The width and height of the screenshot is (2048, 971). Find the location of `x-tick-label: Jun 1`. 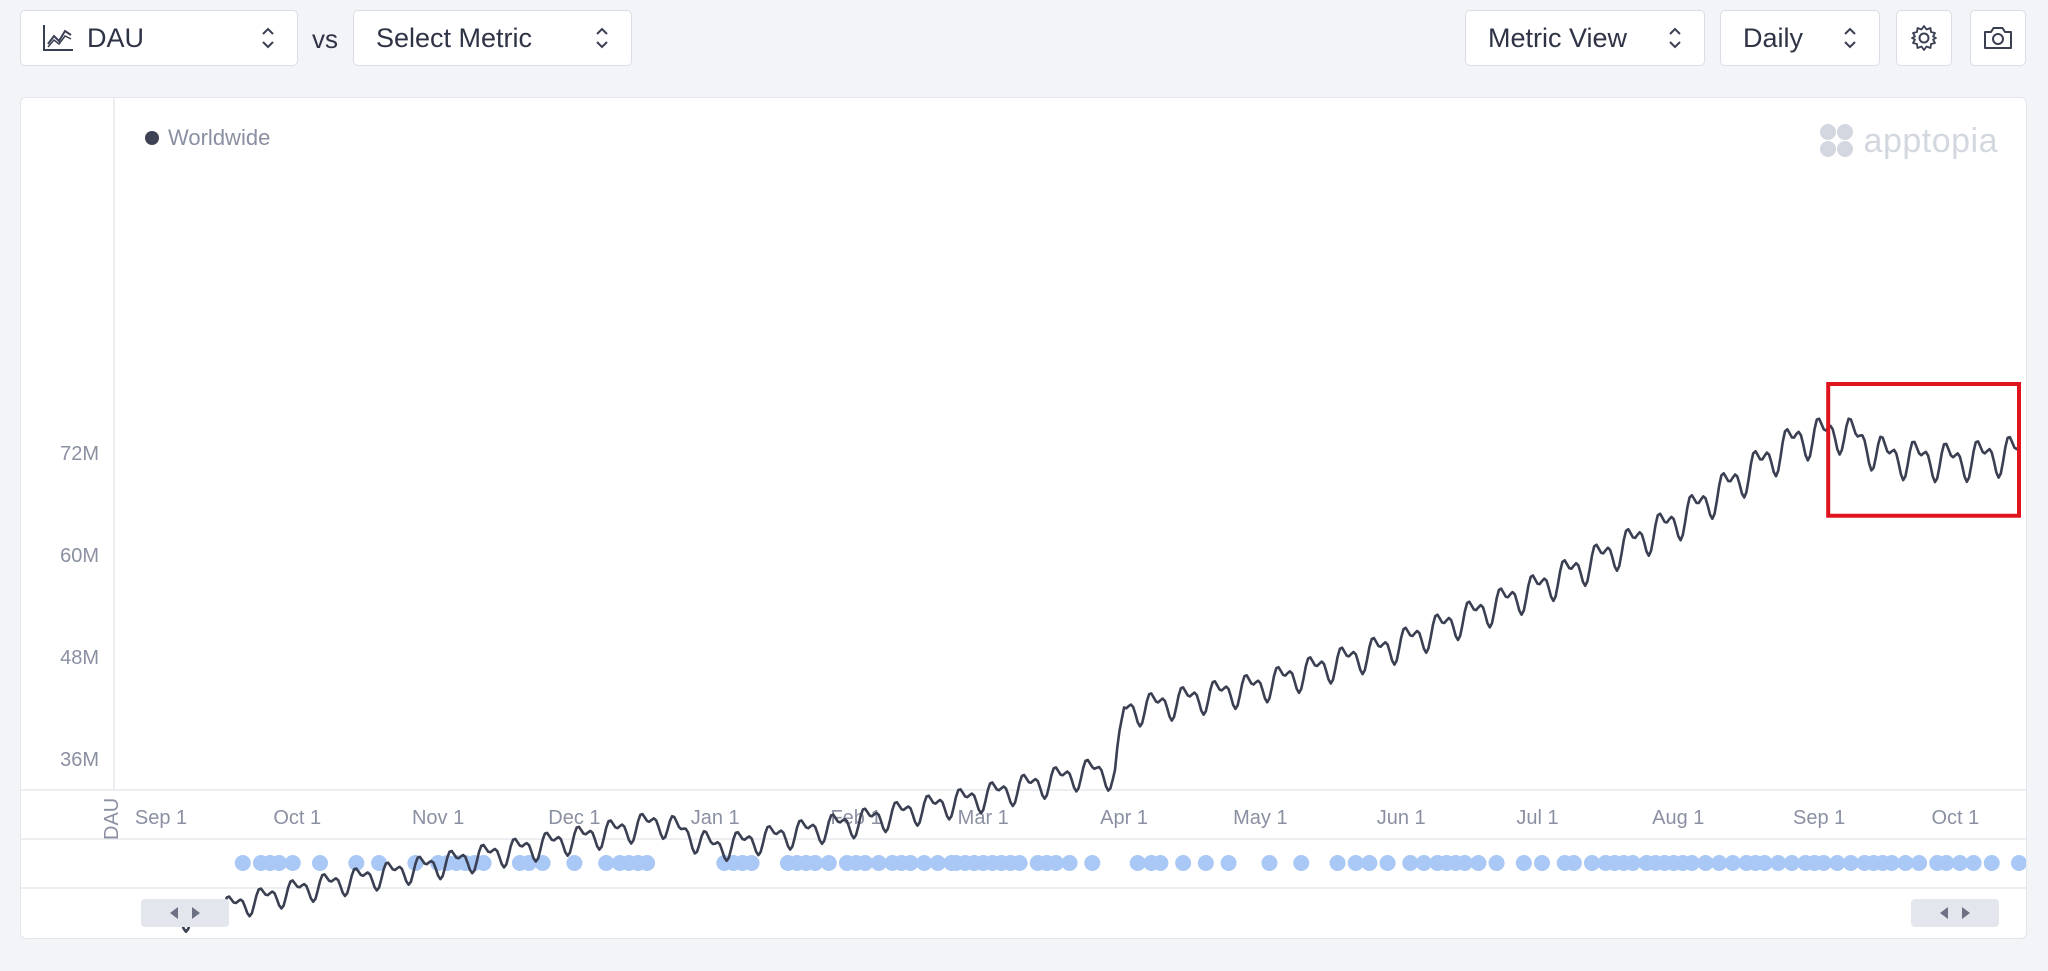

x-tick-label: Jun 1 is located at coordinates (1401, 818).